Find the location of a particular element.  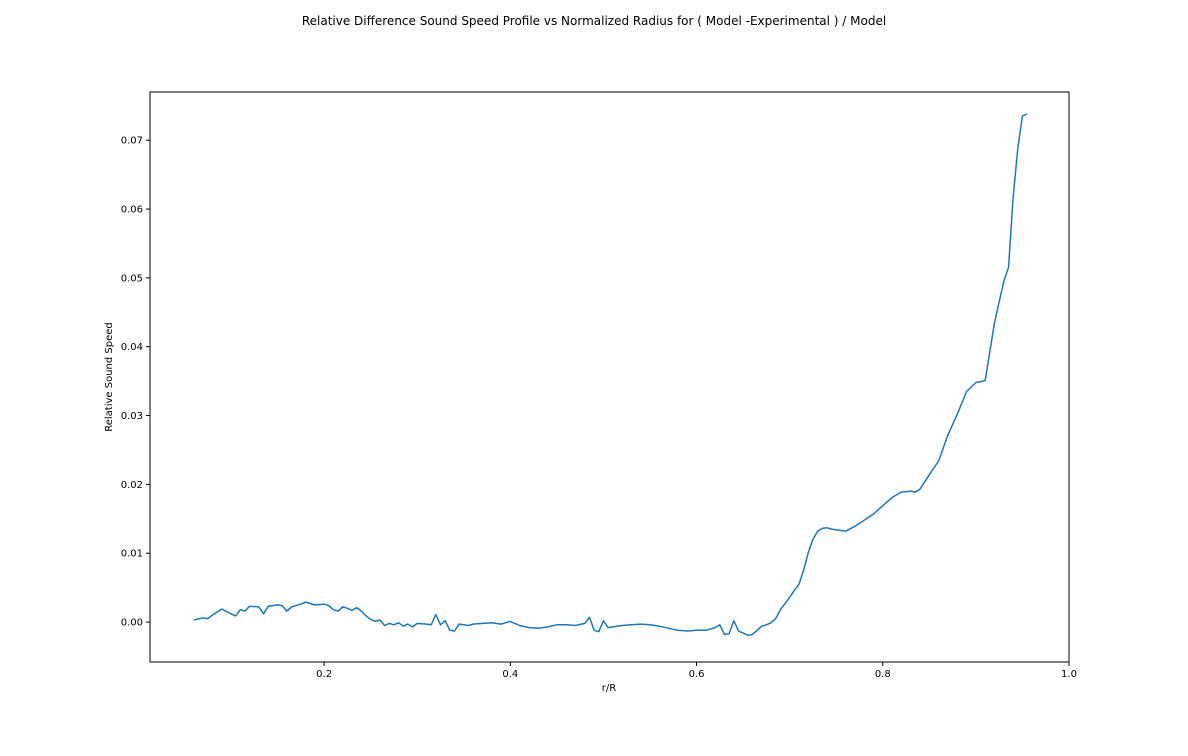

x-tick-label: 0.4 is located at coordinates (510, 674).